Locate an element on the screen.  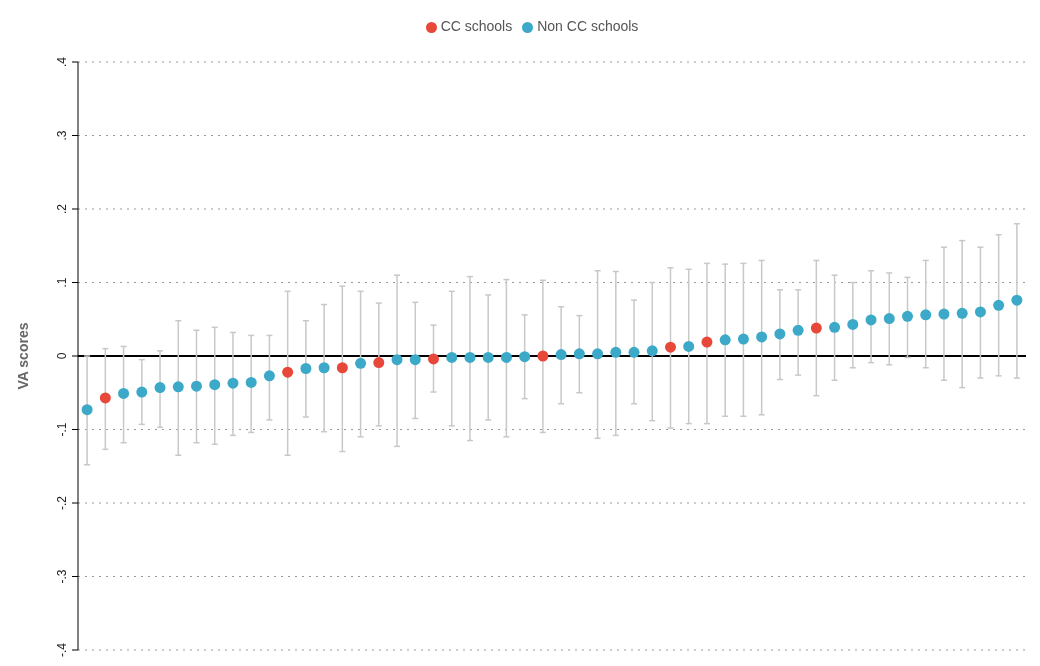
y-tick-label: -.2 is located at coordinates (62, 503).